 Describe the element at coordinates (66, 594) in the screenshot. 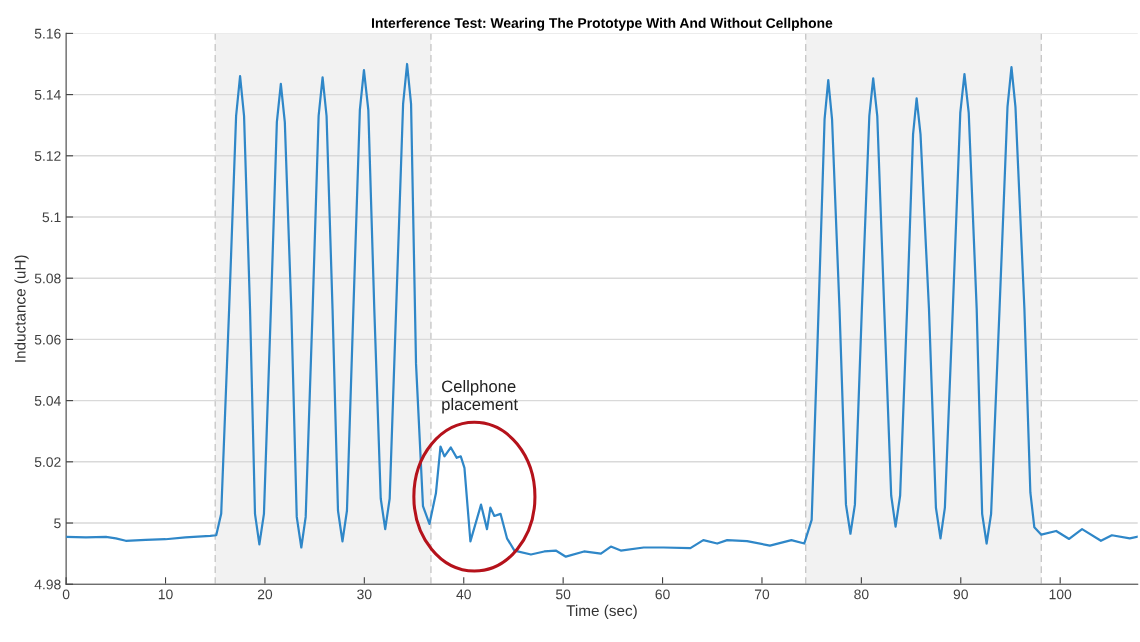

I see `x-tick-label: 0` at that location.